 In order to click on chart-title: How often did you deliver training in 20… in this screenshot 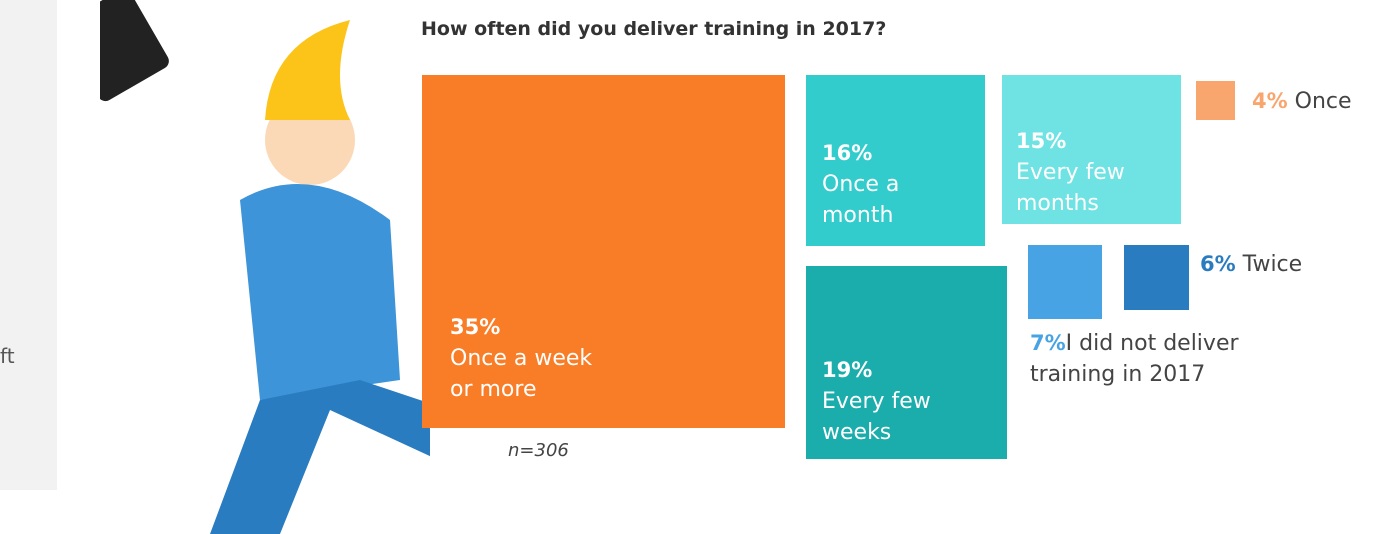, I will do `click(654, 29)`.